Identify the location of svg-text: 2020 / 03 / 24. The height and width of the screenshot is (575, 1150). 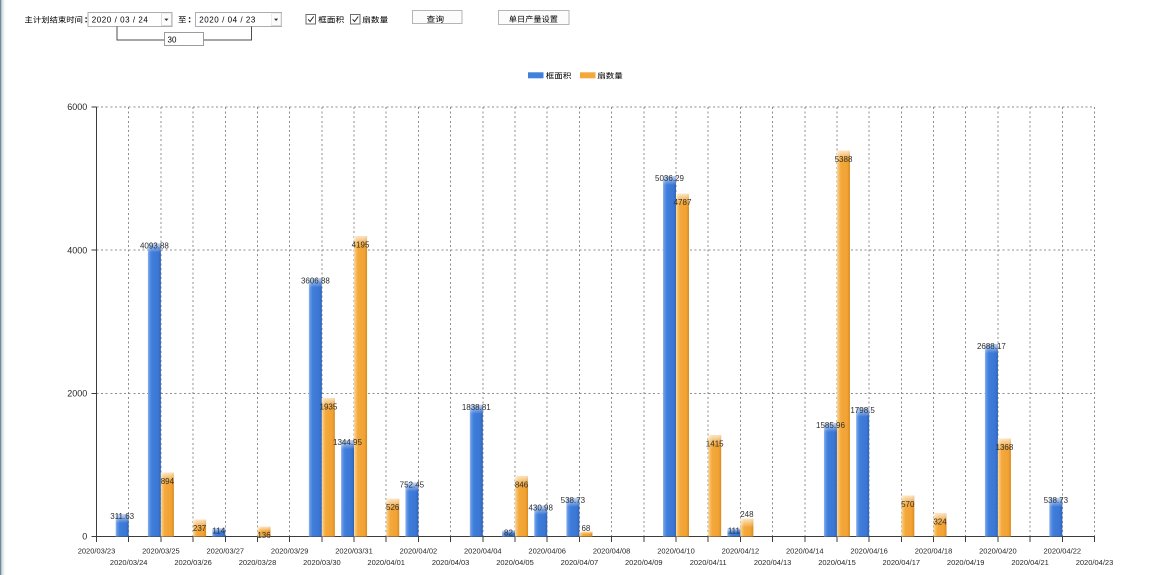
(120, 19).